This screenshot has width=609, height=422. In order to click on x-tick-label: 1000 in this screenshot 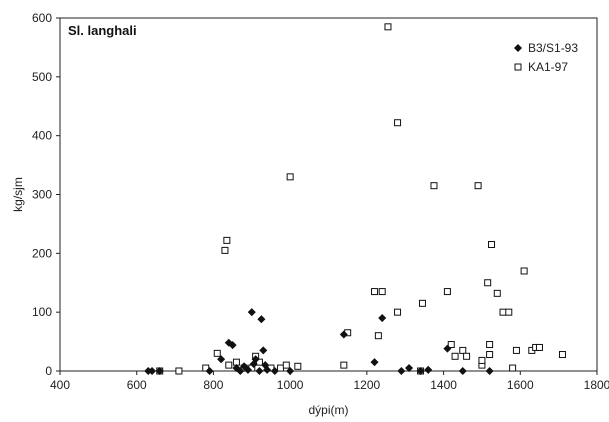, I will do `click(290, 385)`.